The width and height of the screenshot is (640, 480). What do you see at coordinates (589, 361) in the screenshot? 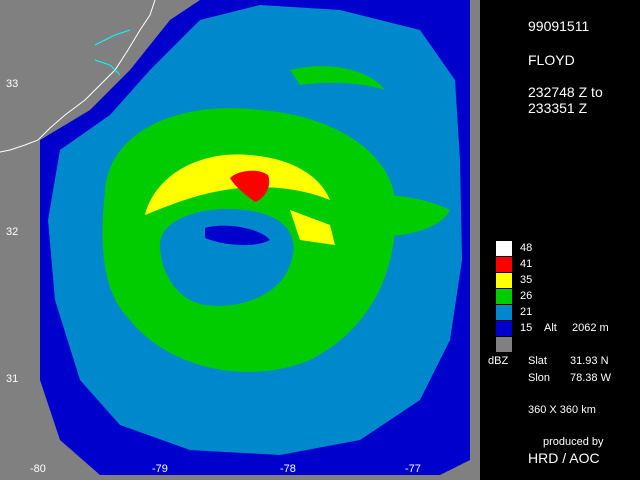
I see `slat-value: 31.93 N` at bounding box center [589, 361].